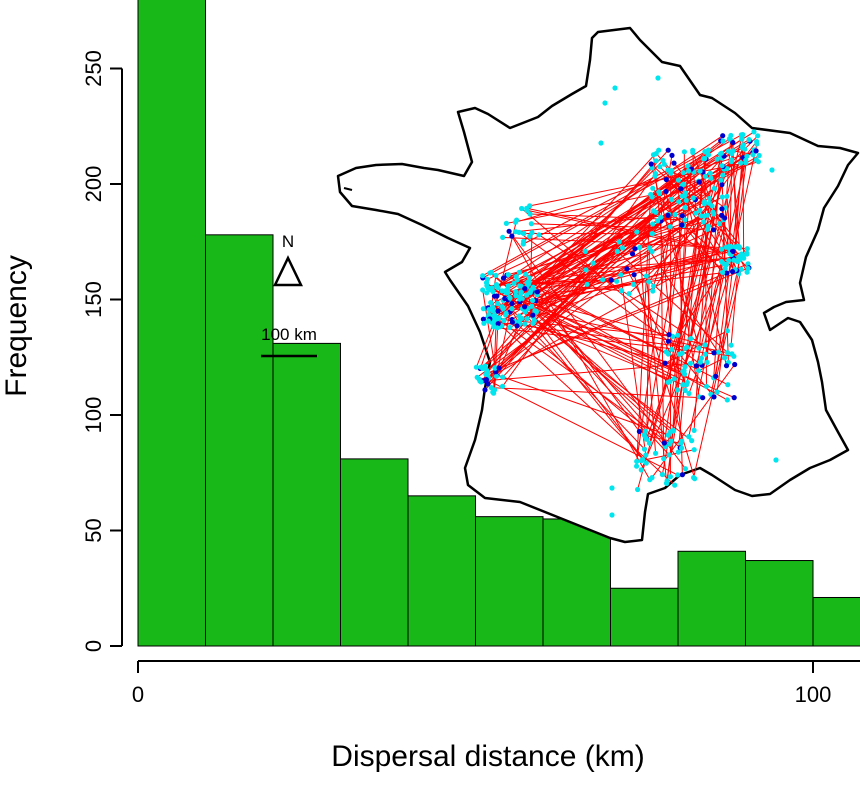 The height and width of the screenshot is (786, 860). What do you see at coordinates (496, 684) in the screenshot?
I see `x-axis: 0100200300400500600` at bounding box center [496, 684].